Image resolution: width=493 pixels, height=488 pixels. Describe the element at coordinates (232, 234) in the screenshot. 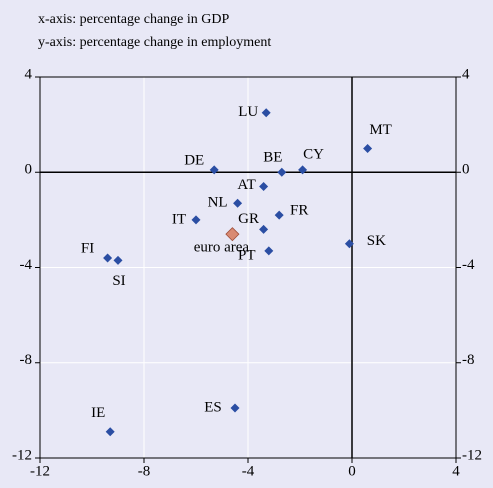

I see `highlight-point` at that location.